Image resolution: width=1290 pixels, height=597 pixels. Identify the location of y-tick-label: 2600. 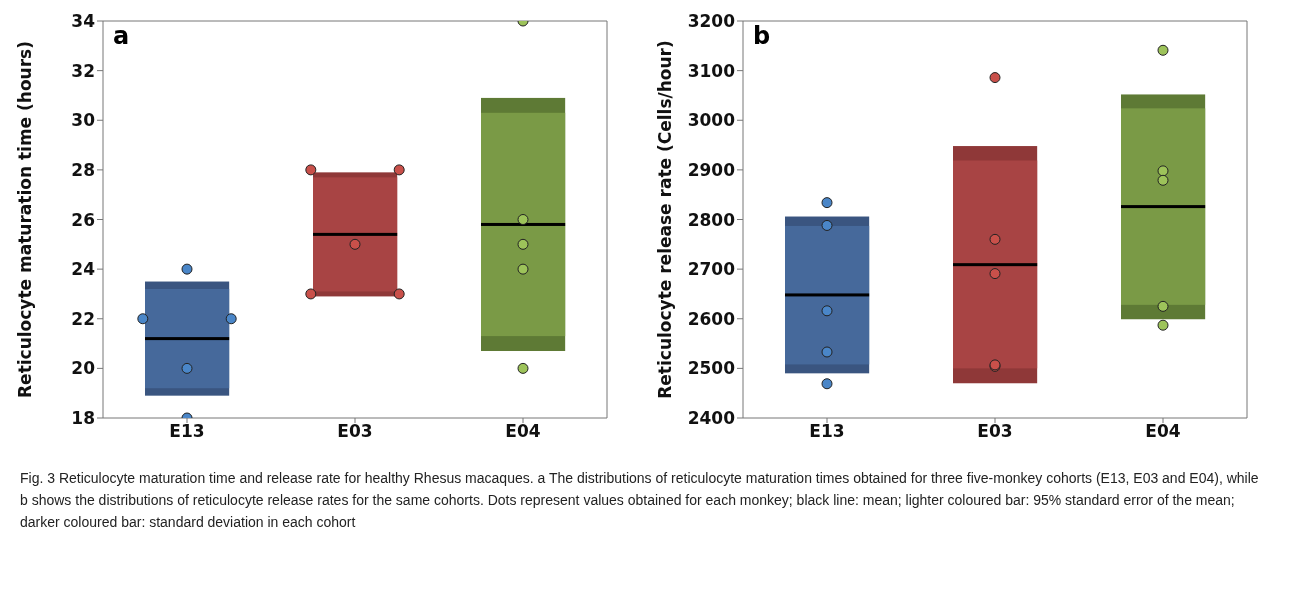
(711, 318).